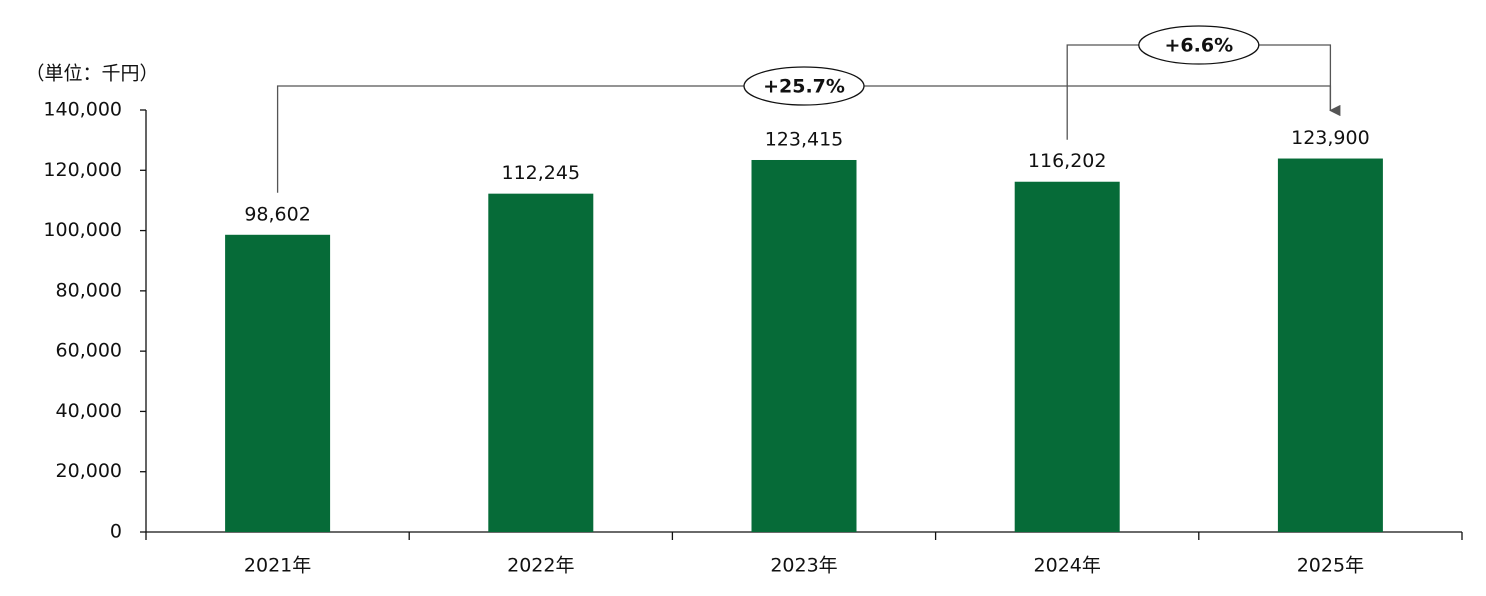 The width and height of the screenshot is (1486, 596). I want to click on x-tick-label: 2022年, so click(540, 566).